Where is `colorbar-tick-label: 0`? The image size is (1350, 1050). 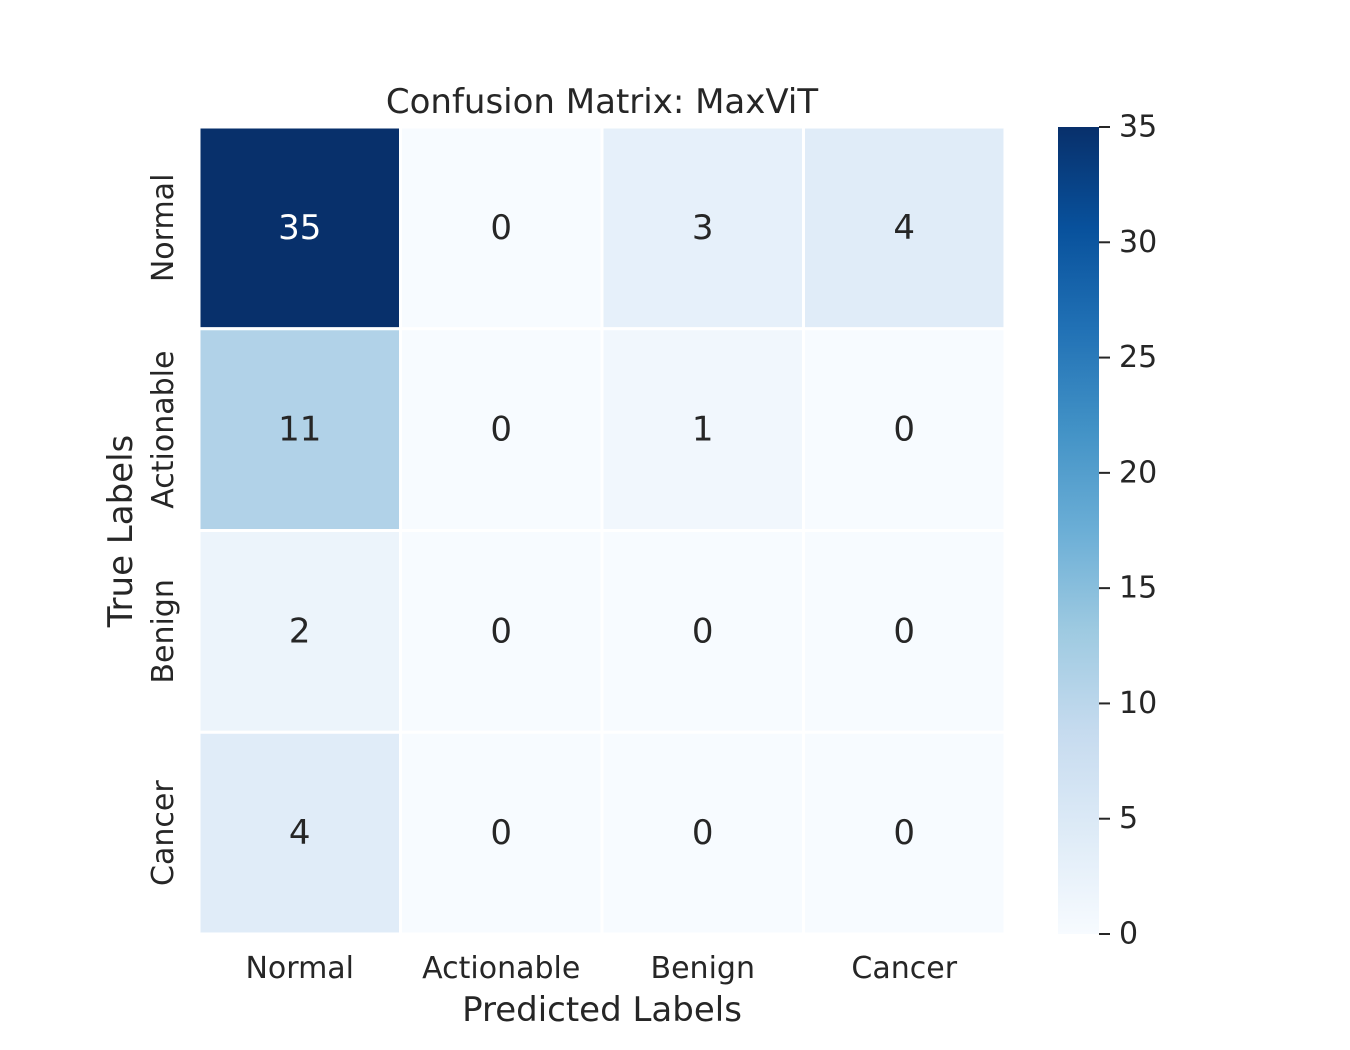 colorbar-tick-label: 0 is located at coordinates (1128, 934).